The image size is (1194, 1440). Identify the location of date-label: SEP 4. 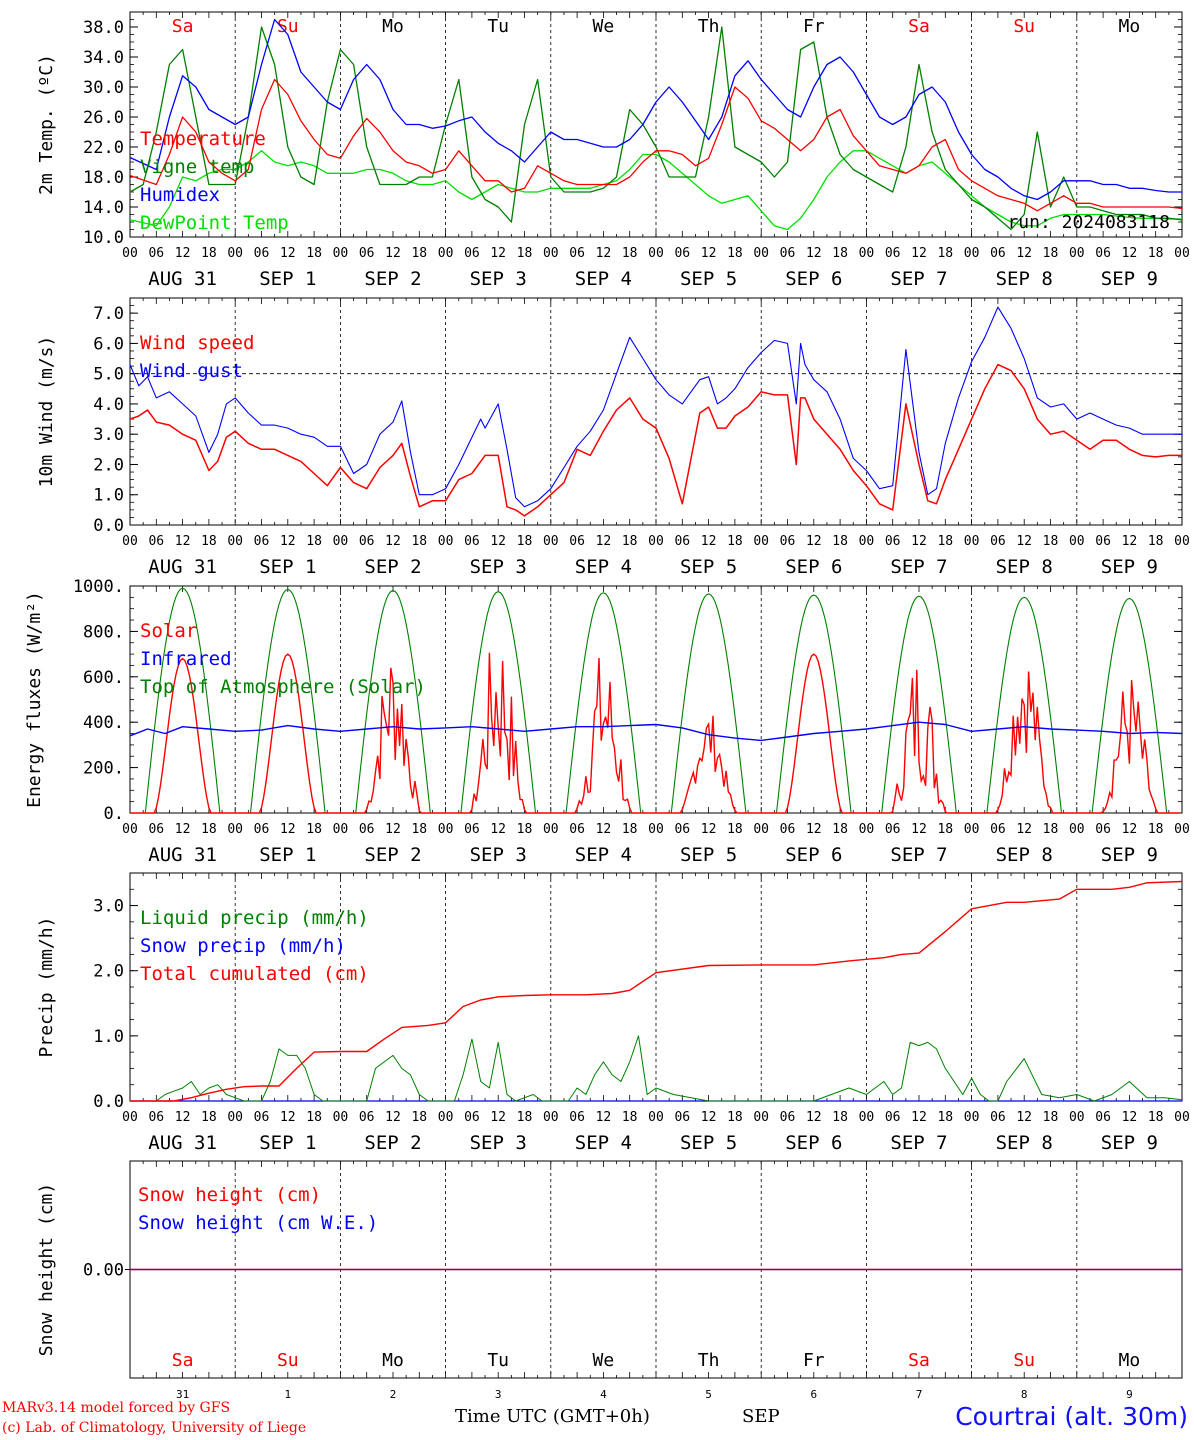
(603, 279).